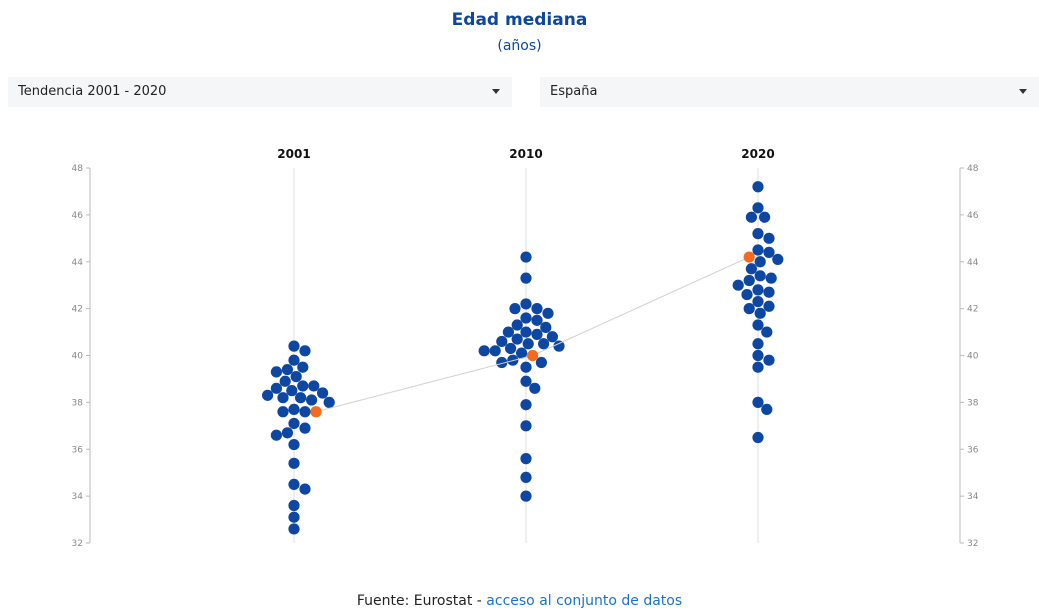 The height and width of the screenshot is (612, 1039). Describe the element at coordinates (92, 91) in the screenshot. I see `period-select-value: Tendencia 2001 - 2020` at that location.